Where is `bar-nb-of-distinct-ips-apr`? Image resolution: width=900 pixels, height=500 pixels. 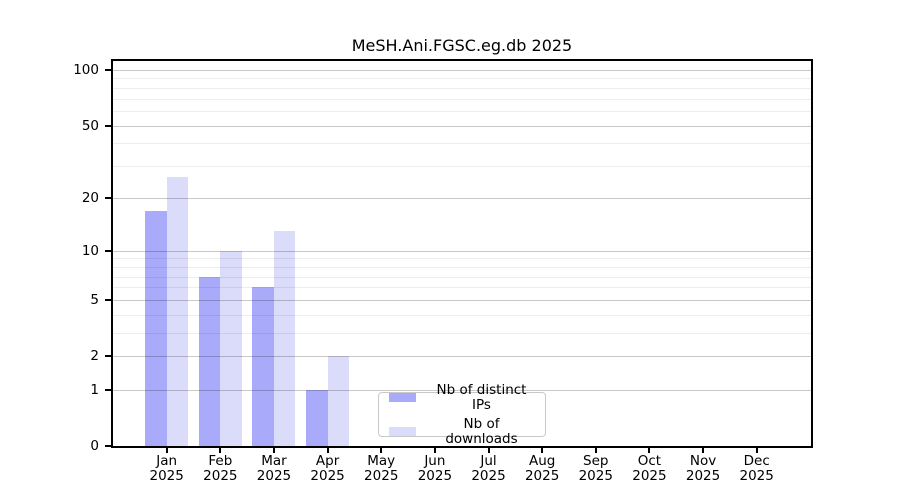
bar-nb-of-distinct-ips-apr is located at coordinates (317, 417).